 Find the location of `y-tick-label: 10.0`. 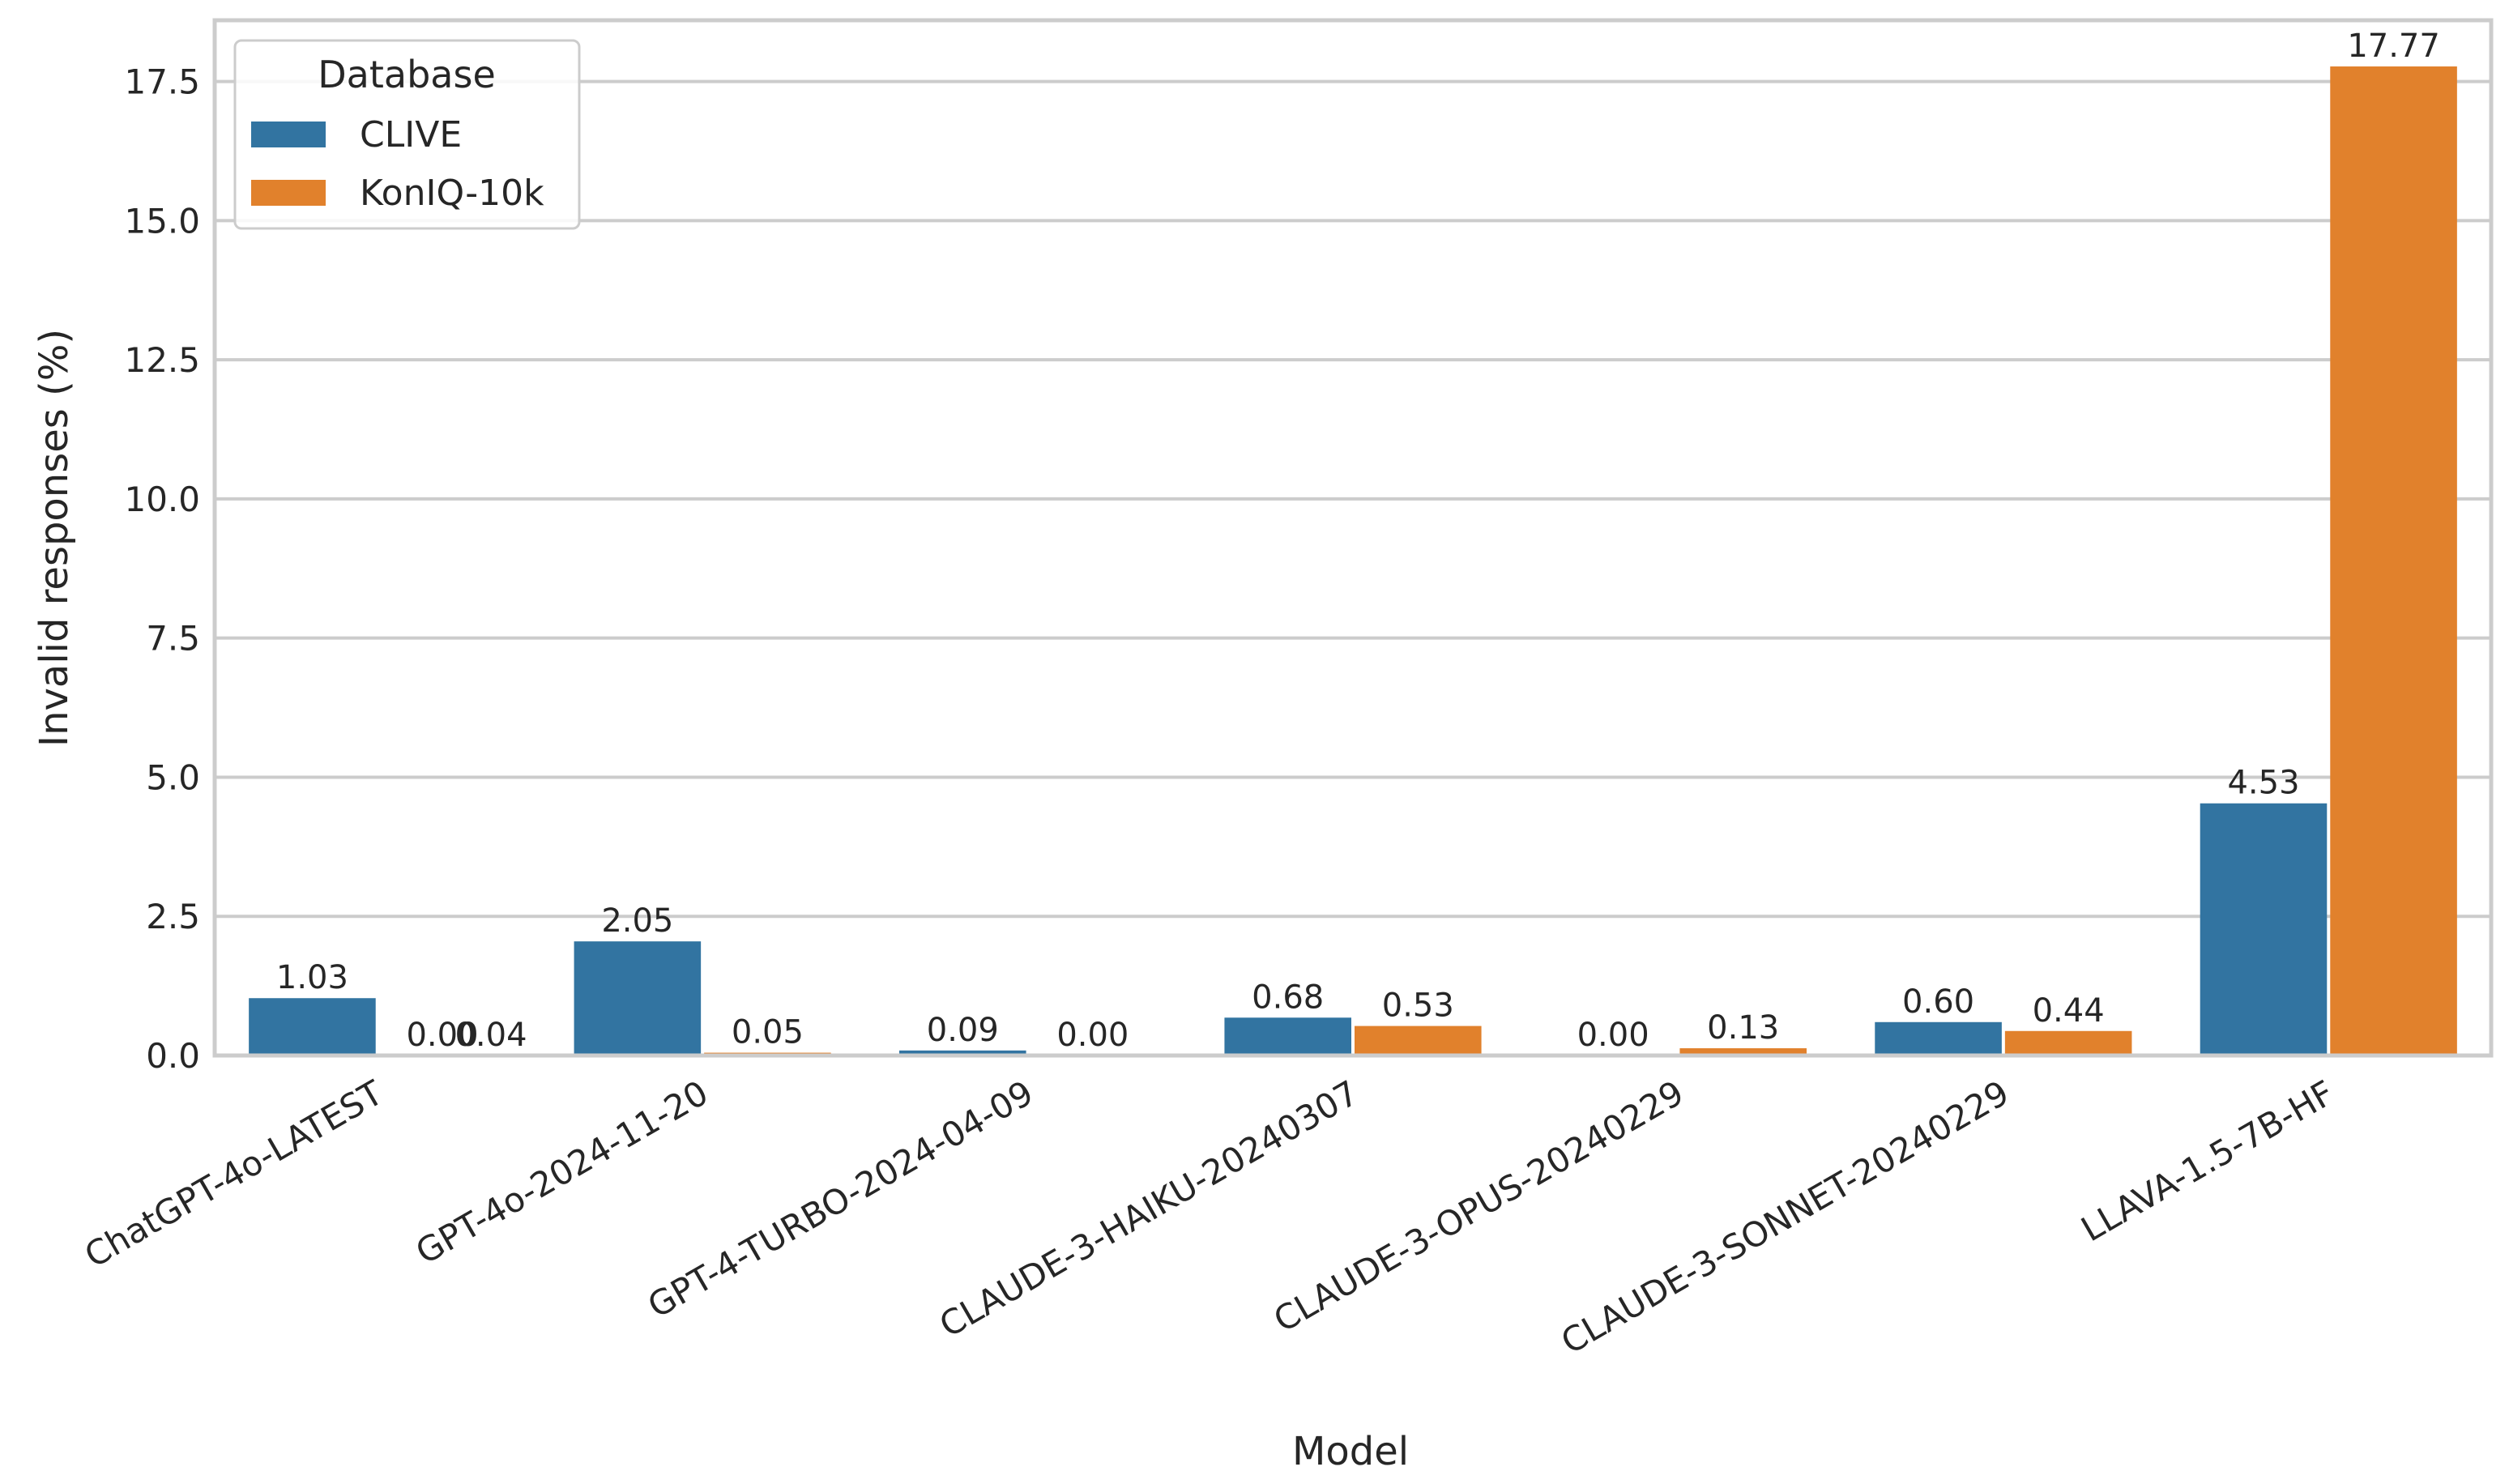

y-tick-label: 10.0 is located at coordinates (162, 499).